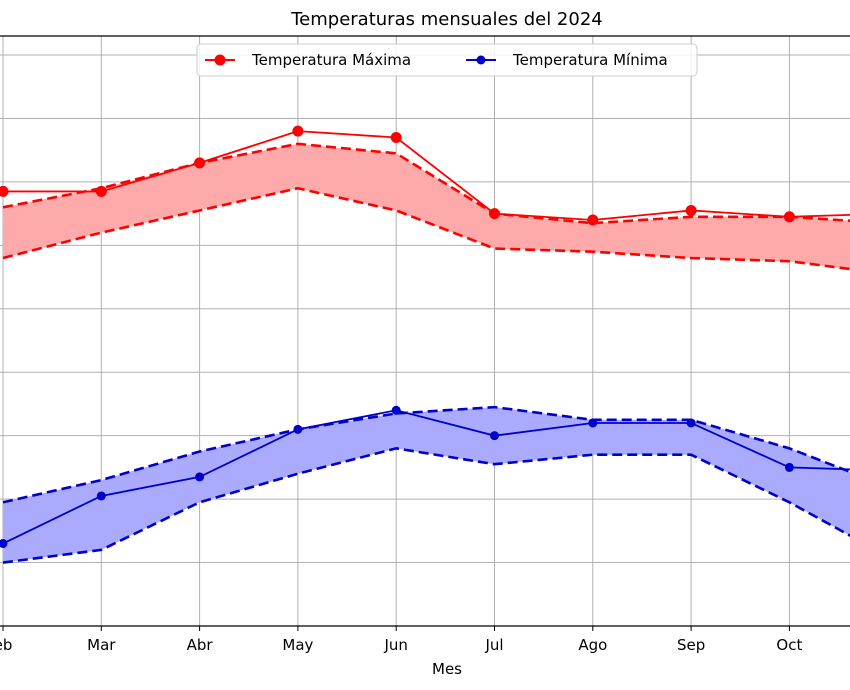 Image resolution: width=850 pixels, height=690 pixels. I want to click on x-tick-label-mar: Mar, so click(101, 645).